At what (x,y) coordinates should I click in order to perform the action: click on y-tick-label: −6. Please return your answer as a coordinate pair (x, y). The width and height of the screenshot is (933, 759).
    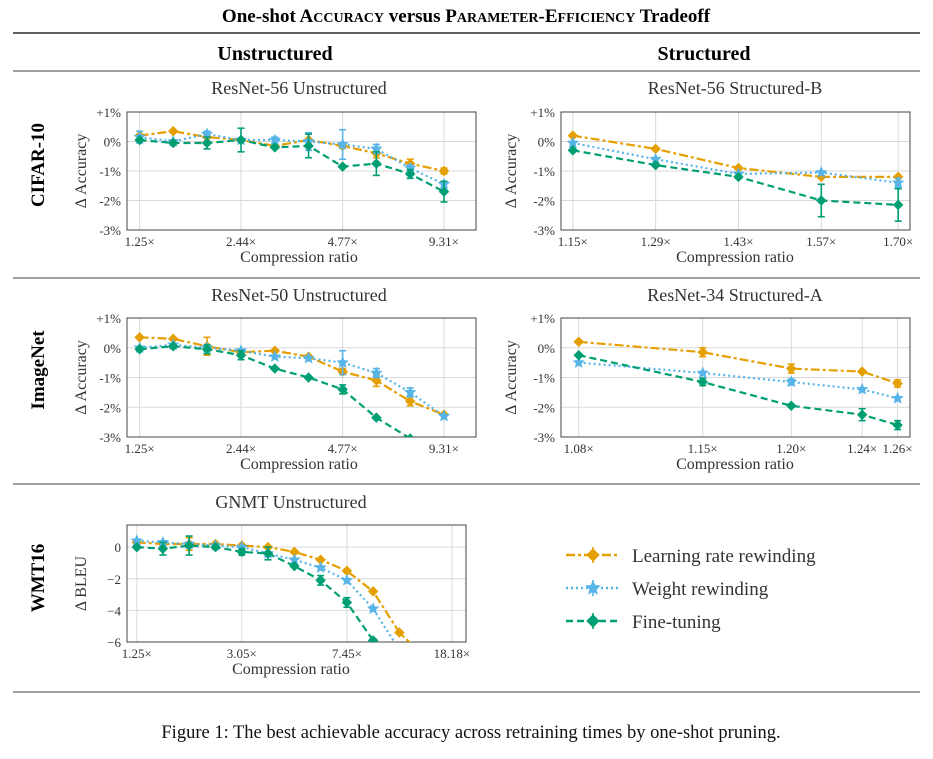
    Looking at the image, I should click on (114, 642).